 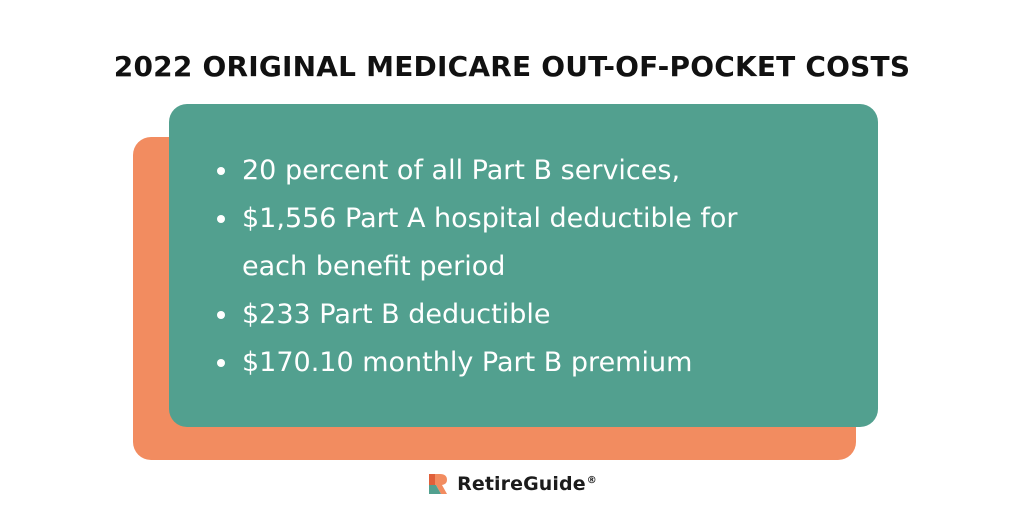 I want to click on brand-logo: RetireGuide®, so click(x=512, y=484).